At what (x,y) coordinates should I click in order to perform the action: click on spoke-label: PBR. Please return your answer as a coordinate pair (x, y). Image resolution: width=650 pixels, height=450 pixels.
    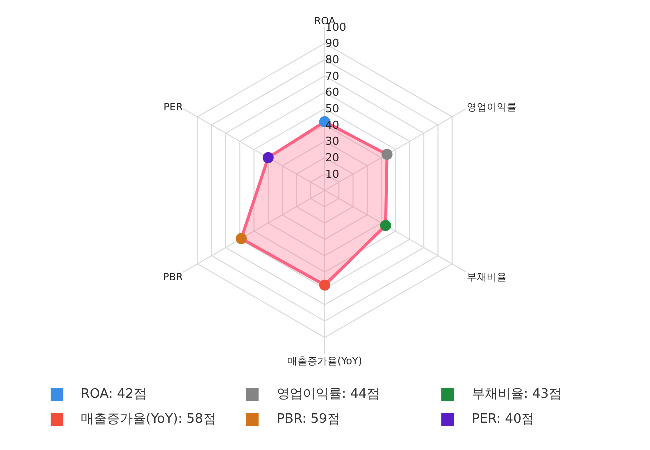
    Looking at the image, I should click on (173, 278).